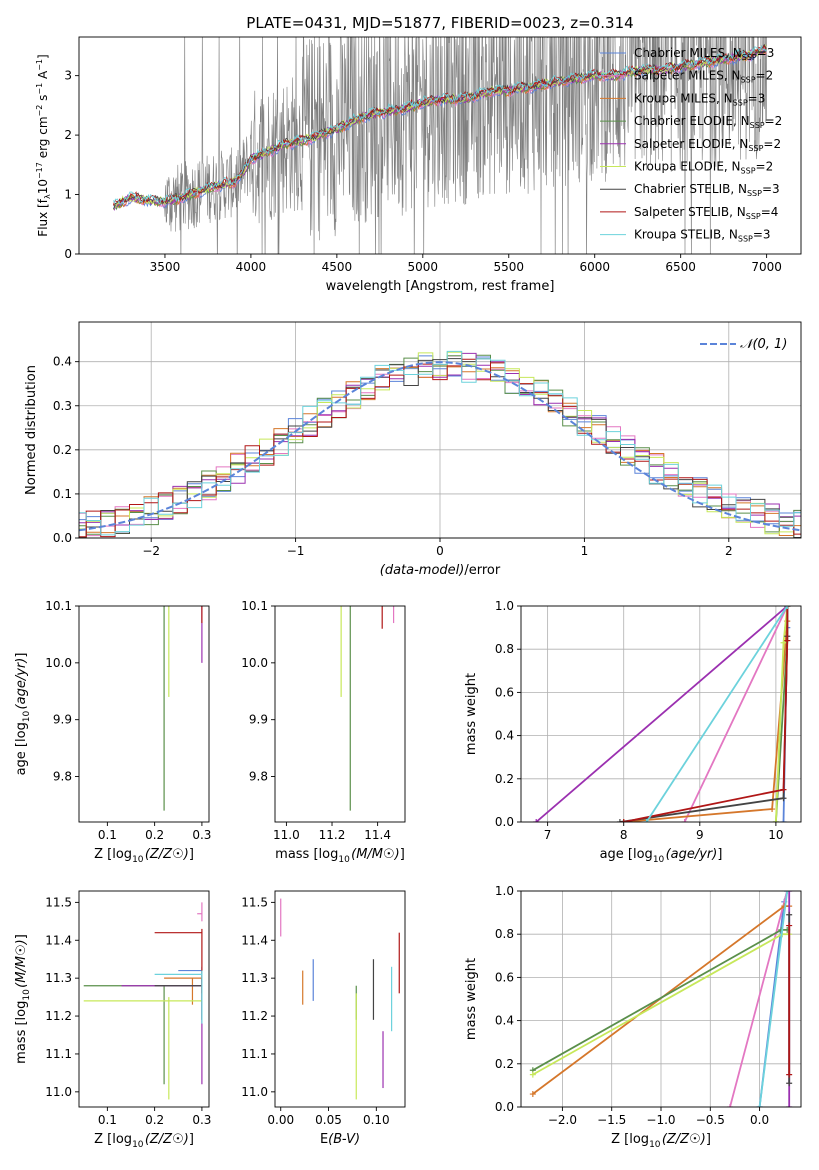 This screenshot has width=819, height=1170. Describe the element at coordinates (68, 195) in the screenshot. I see `y-tick-label: 1` at that location.